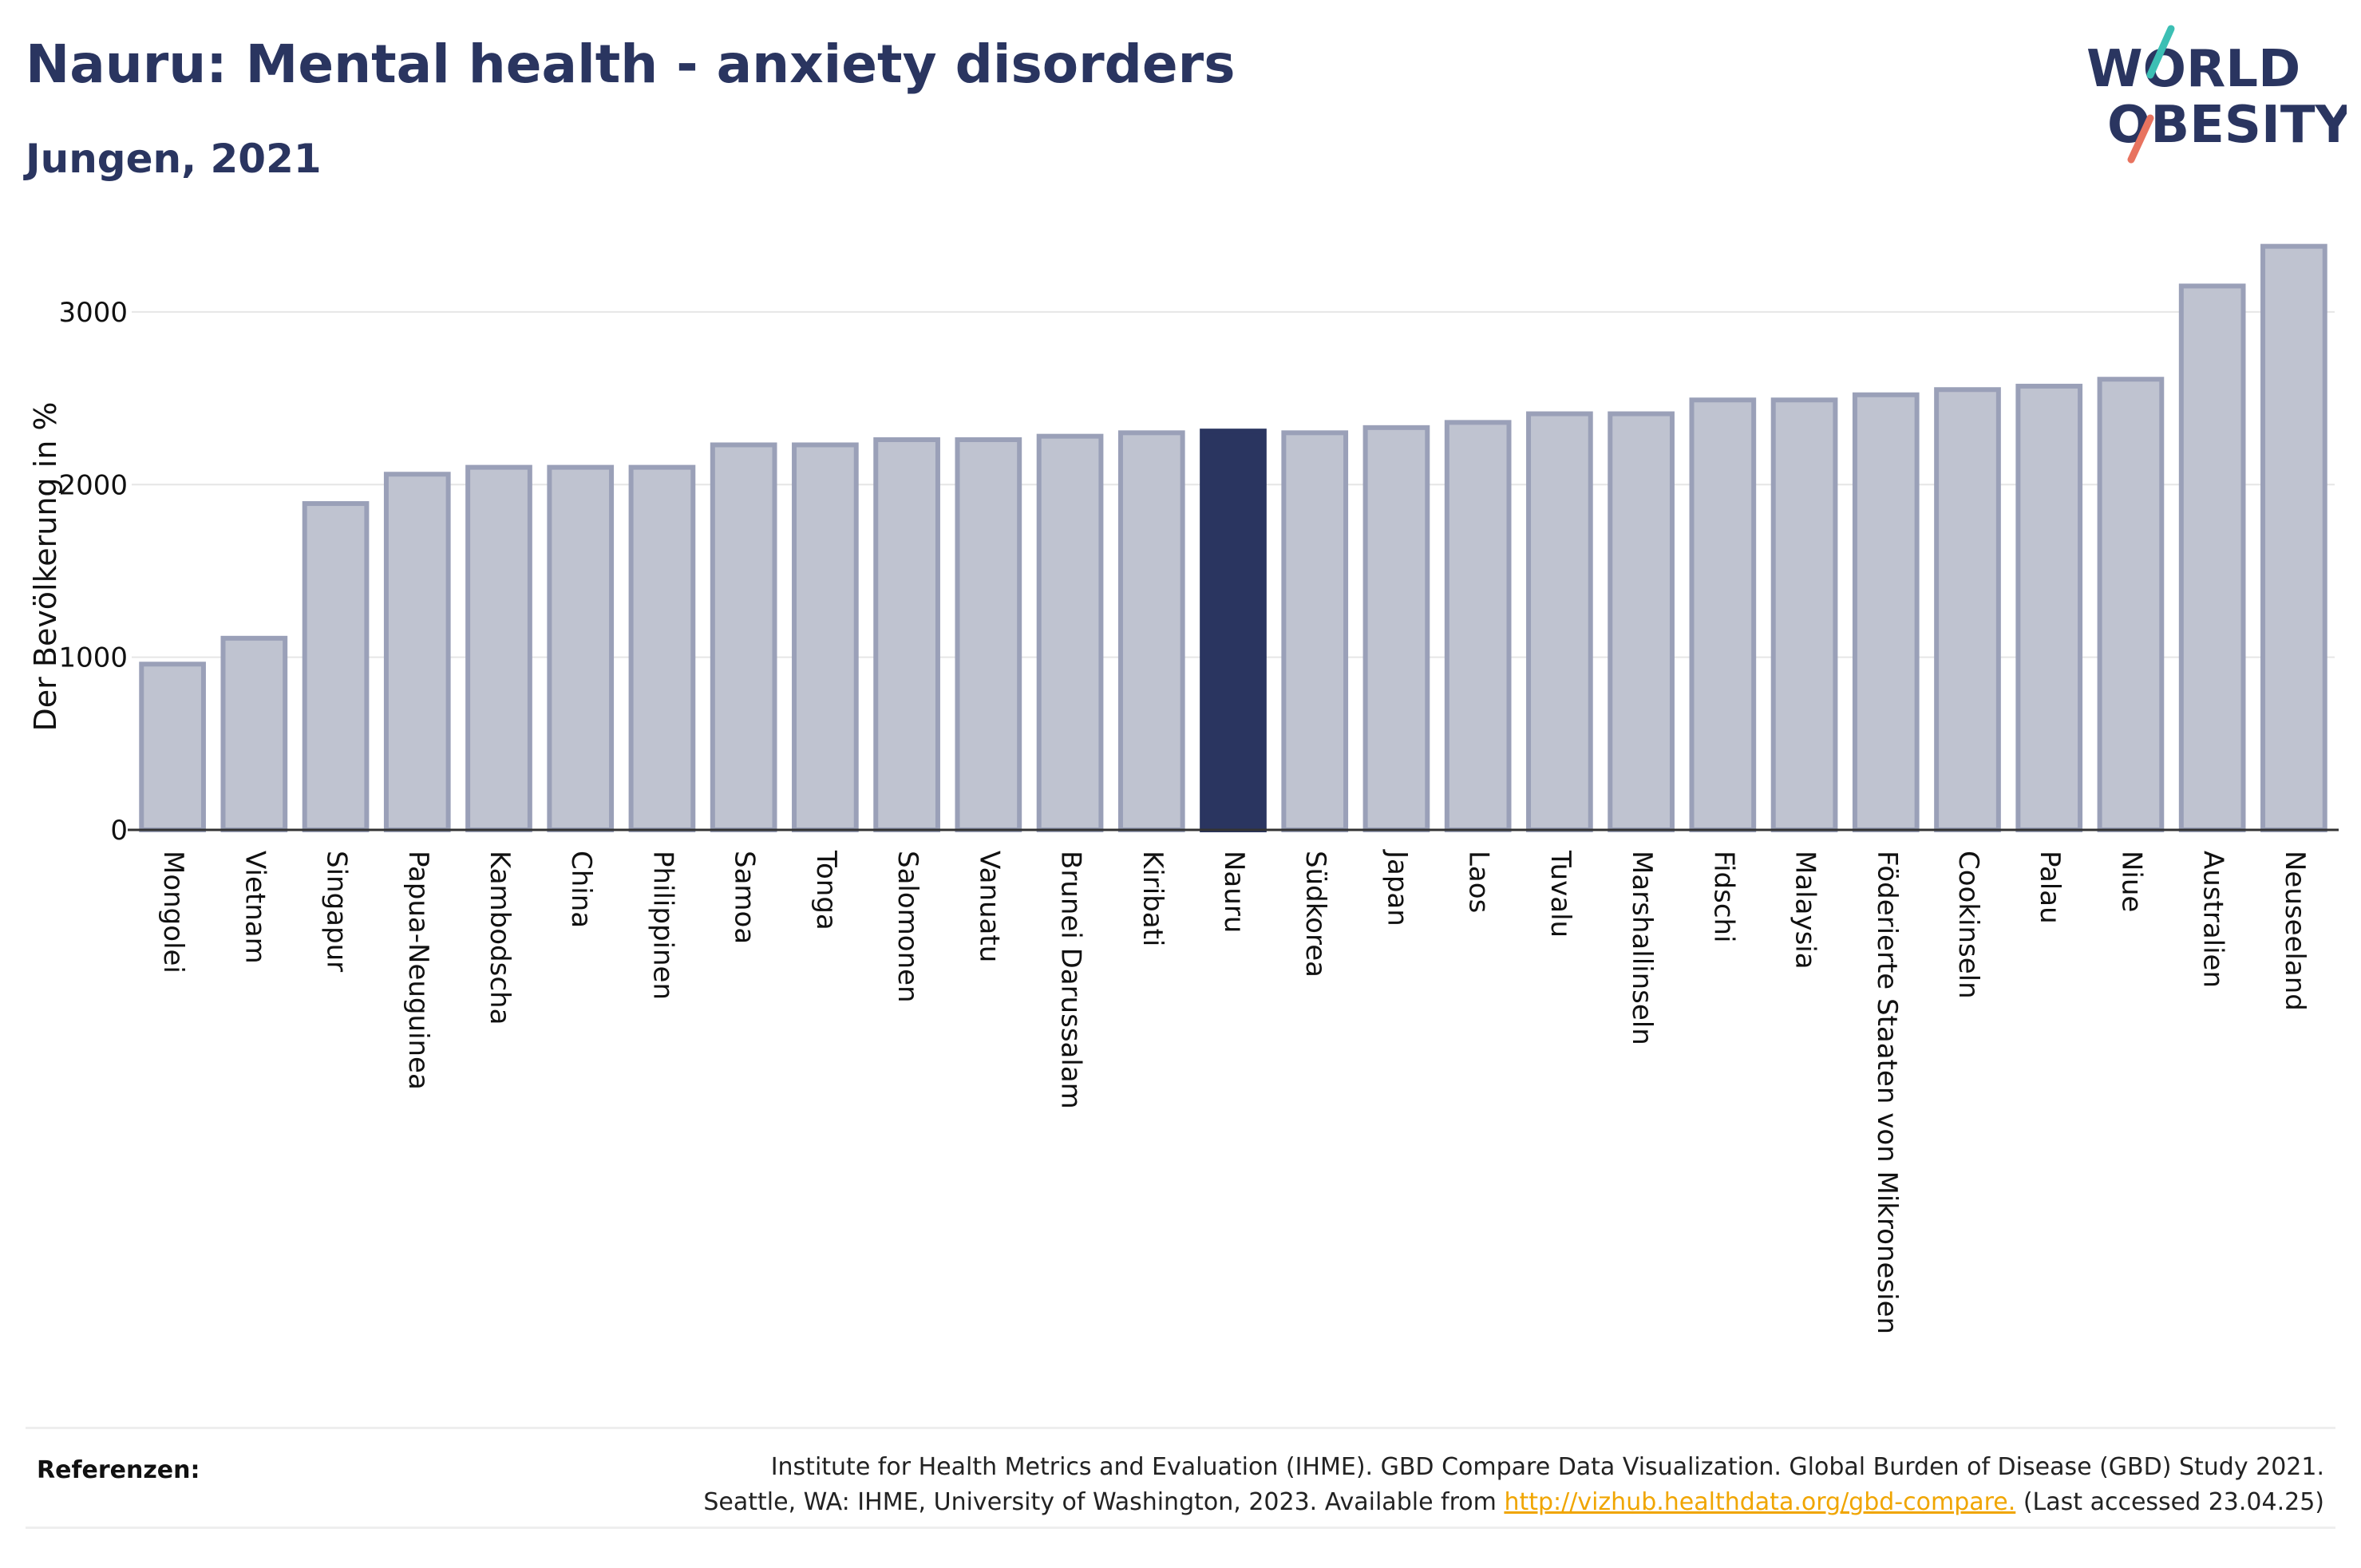 The height and width of the screenshot is (1568, 2361). What do you see at coordinates (1071, 980) in the screenshot?
I see `x-tick-label: Brunei Darussalam` at bounding box center [1071, 980].